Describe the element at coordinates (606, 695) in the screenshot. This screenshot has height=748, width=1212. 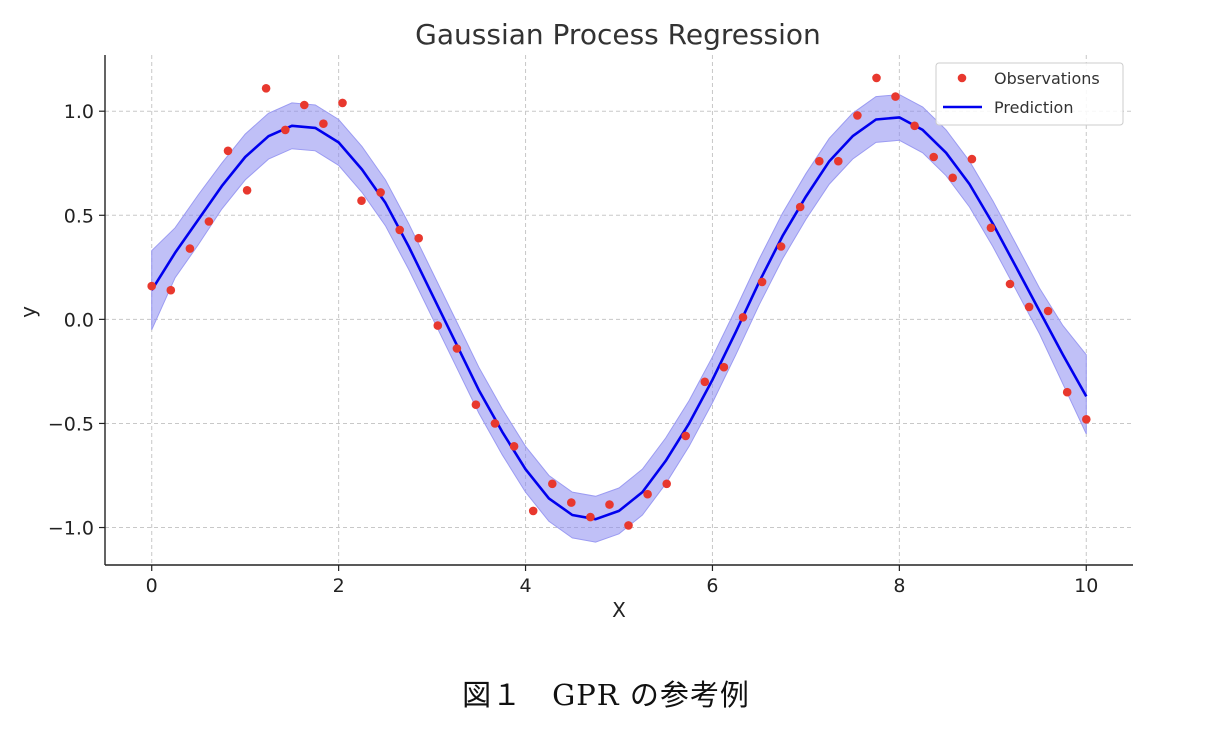
I see `figure-caption: 図１ GPR の参考例` at that location.